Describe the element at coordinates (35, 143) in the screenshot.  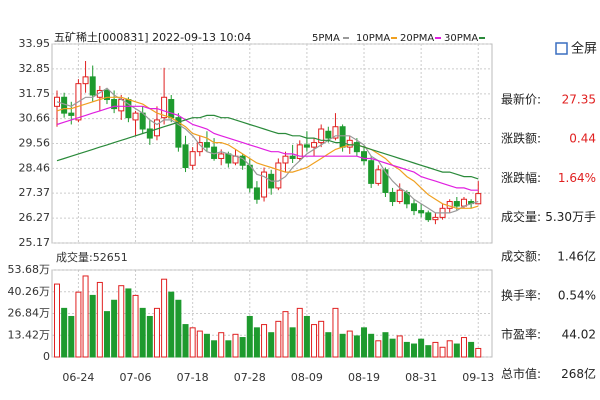
I see `y-tick-label: 29.56` at that location.